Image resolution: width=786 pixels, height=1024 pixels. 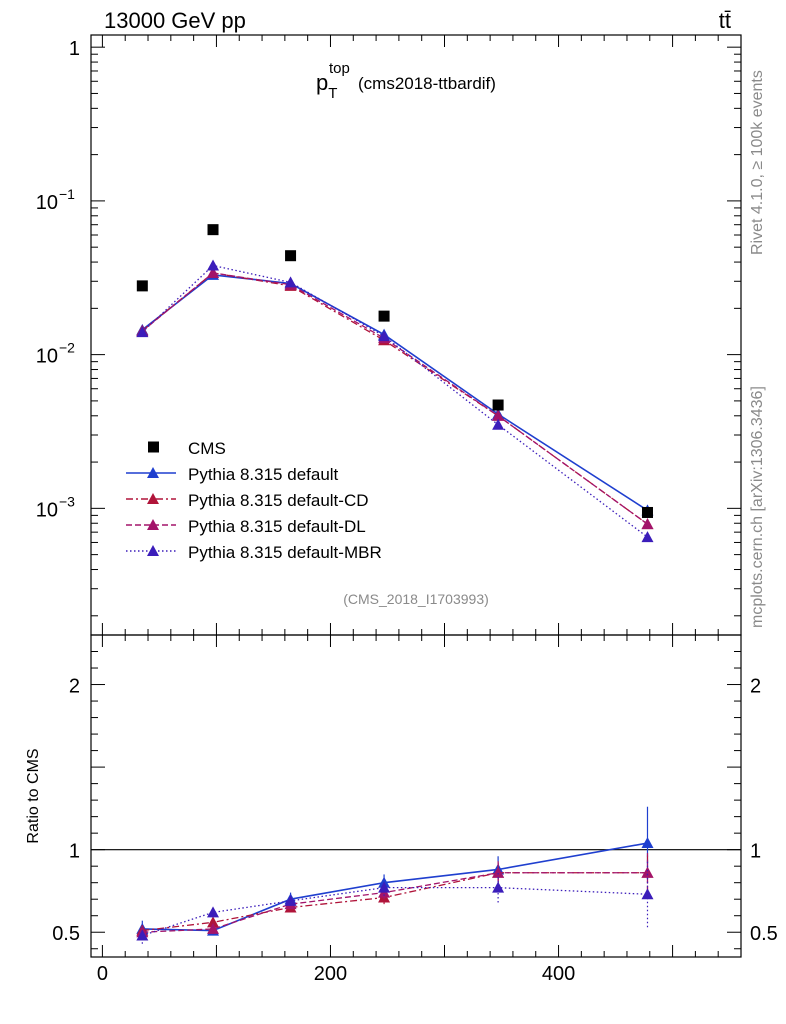 I want to click on x-tick-label: 200, so click(x=330, y=974).